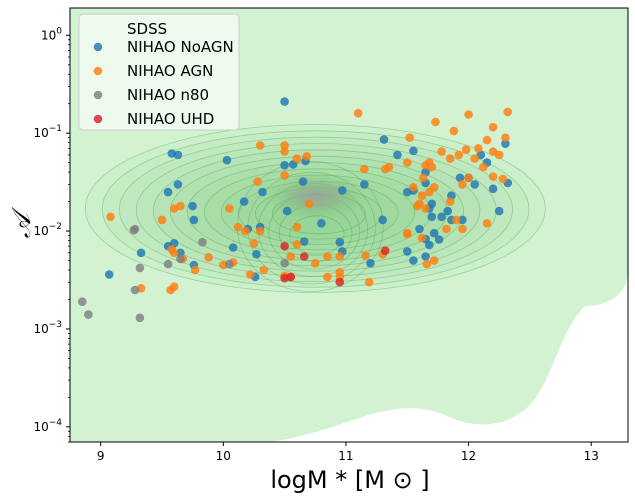  What do you see at coordinates (468, 456) in the screenshot?
I see `x-tick-label: 12` at bounding box center [468, 456].